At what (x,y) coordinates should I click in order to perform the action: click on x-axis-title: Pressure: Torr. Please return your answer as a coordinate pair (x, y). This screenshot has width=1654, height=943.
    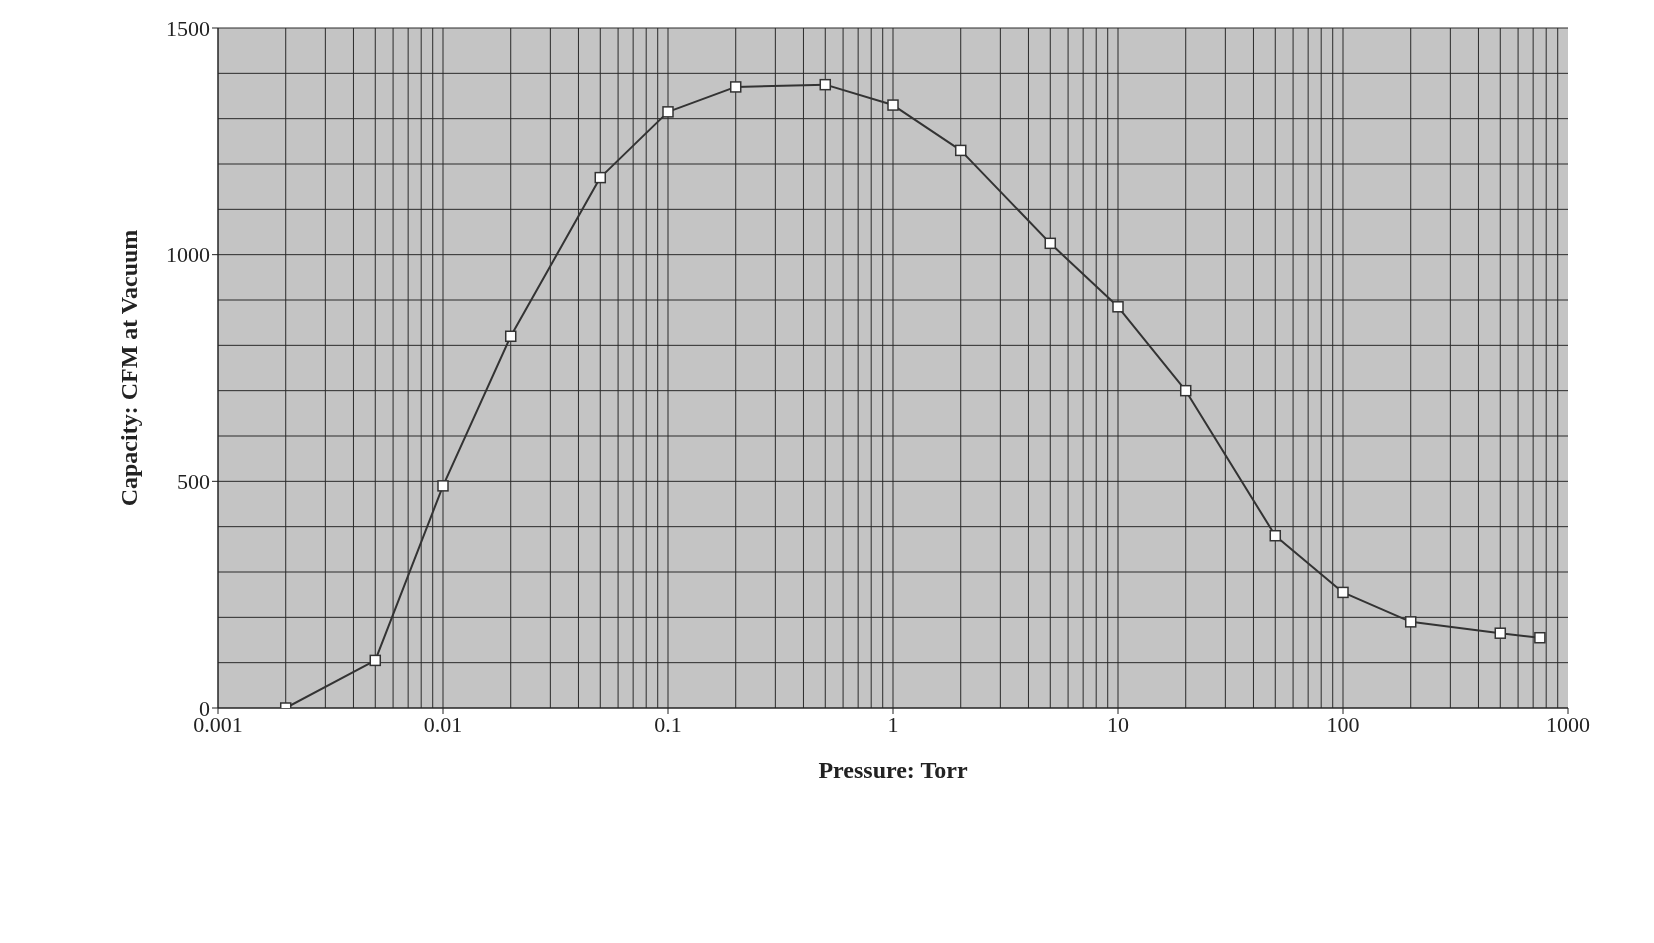
    Looking at the image, I should click on (893, 770).